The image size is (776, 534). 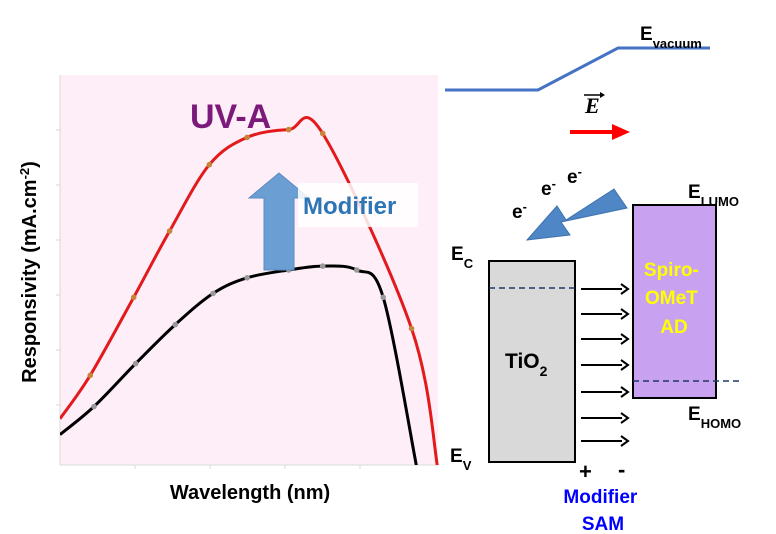 I want to click on e-c-label: EC, so click(x=462, y=257).